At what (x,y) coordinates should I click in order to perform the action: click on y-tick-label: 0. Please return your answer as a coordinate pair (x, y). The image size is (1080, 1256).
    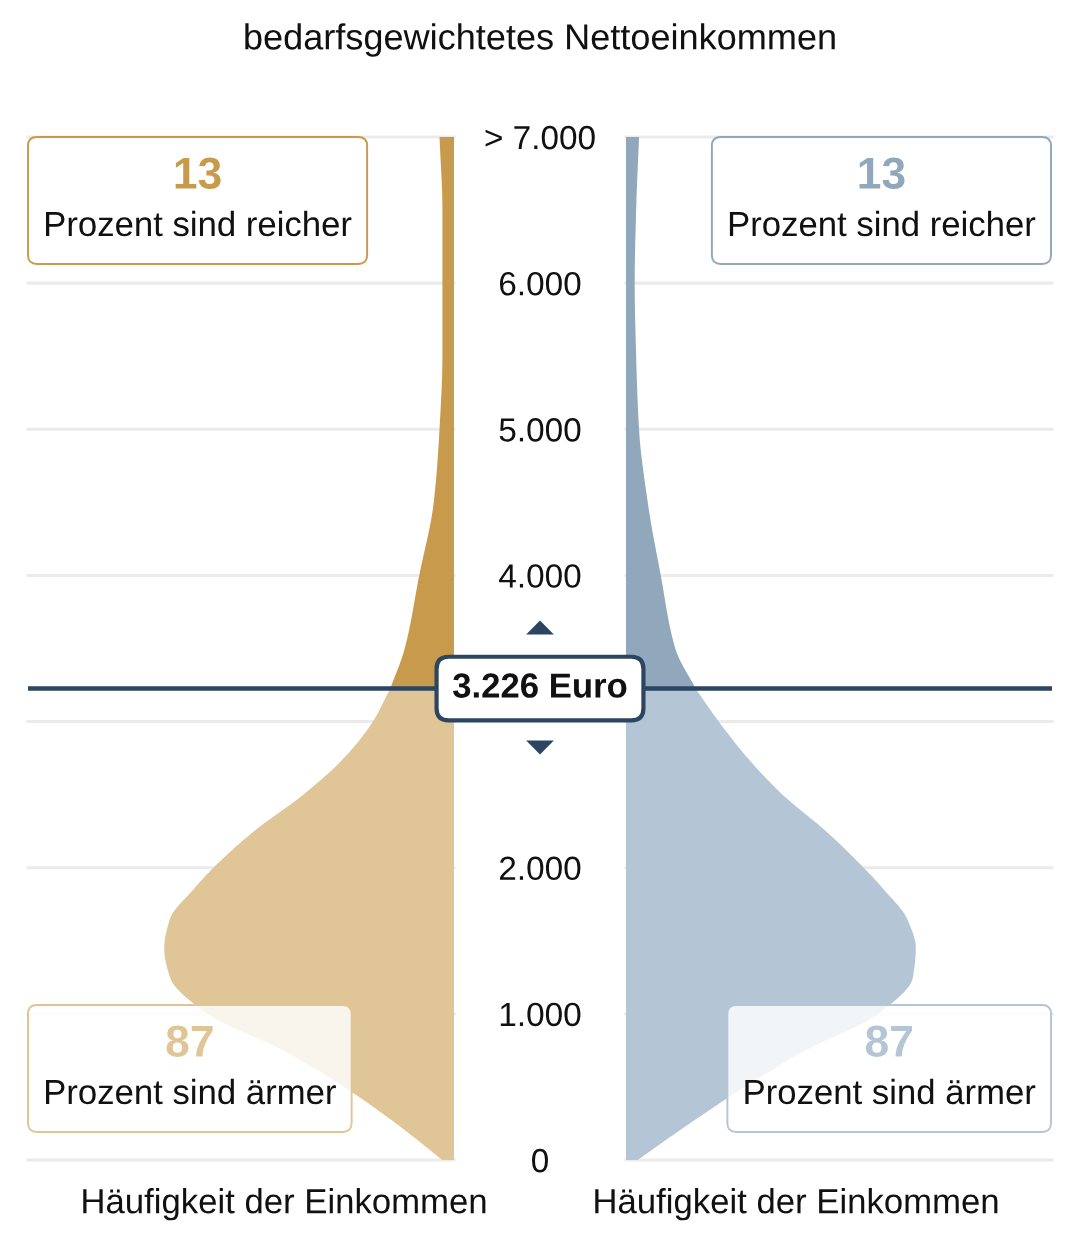
    Looking at the image, I should click on (540, 1160).